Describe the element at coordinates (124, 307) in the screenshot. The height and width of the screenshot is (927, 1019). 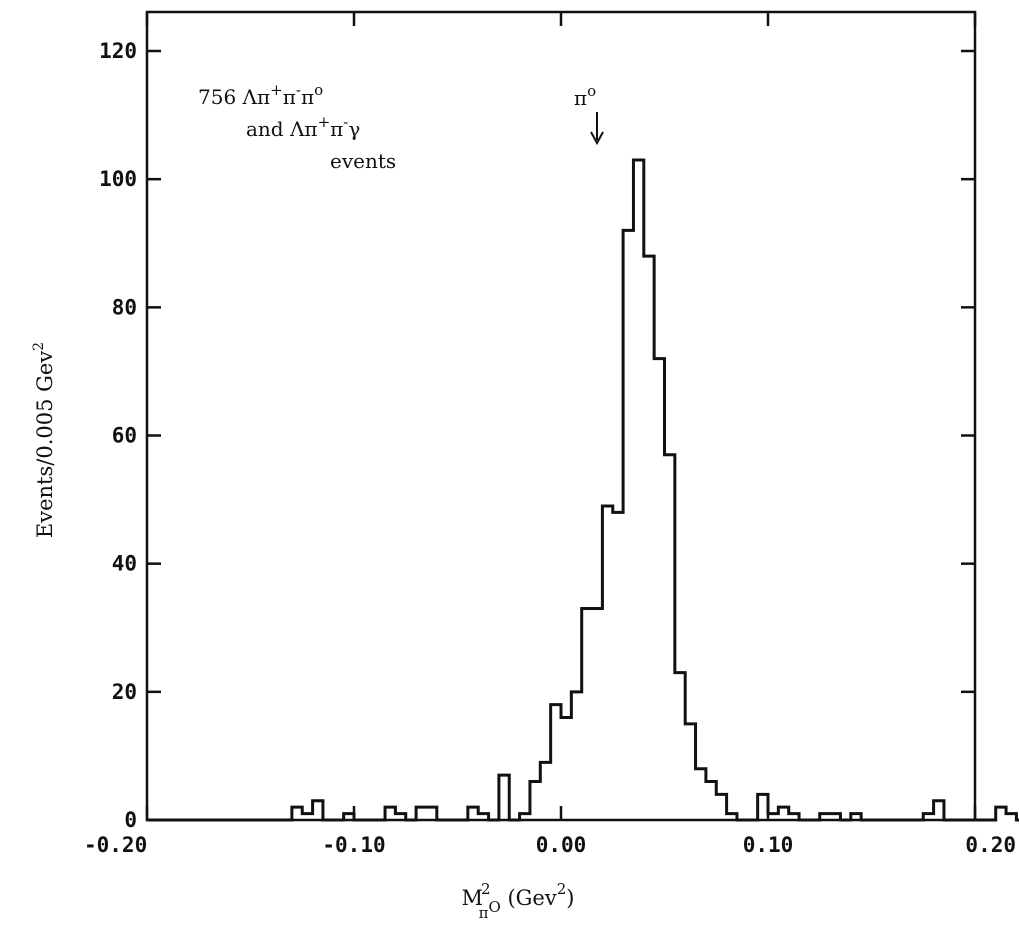
I see `y-tick-label: 80` at that location.